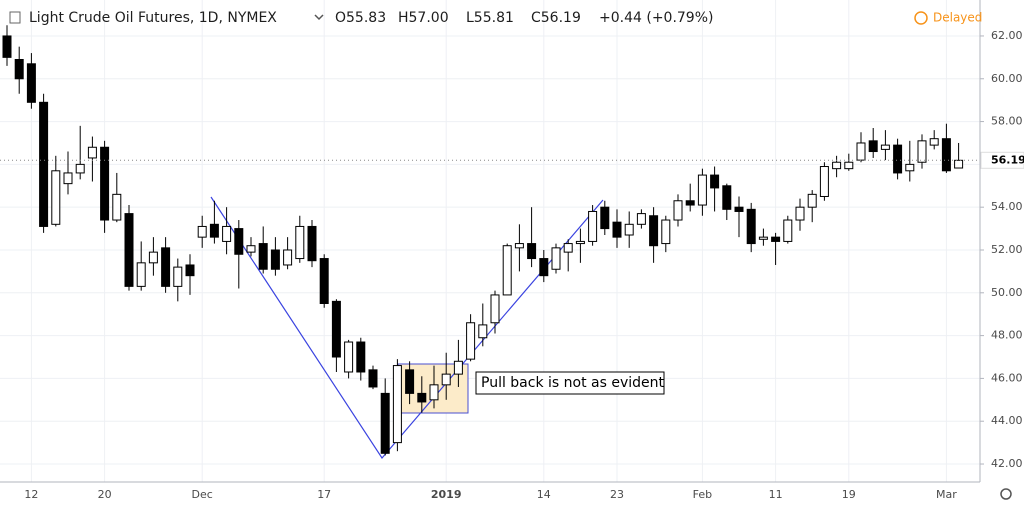  What do you see at coordinates (1007, 35) in the screenshot?
I see `y-tick-label: 62.00` at bounding box center [1007, 35].